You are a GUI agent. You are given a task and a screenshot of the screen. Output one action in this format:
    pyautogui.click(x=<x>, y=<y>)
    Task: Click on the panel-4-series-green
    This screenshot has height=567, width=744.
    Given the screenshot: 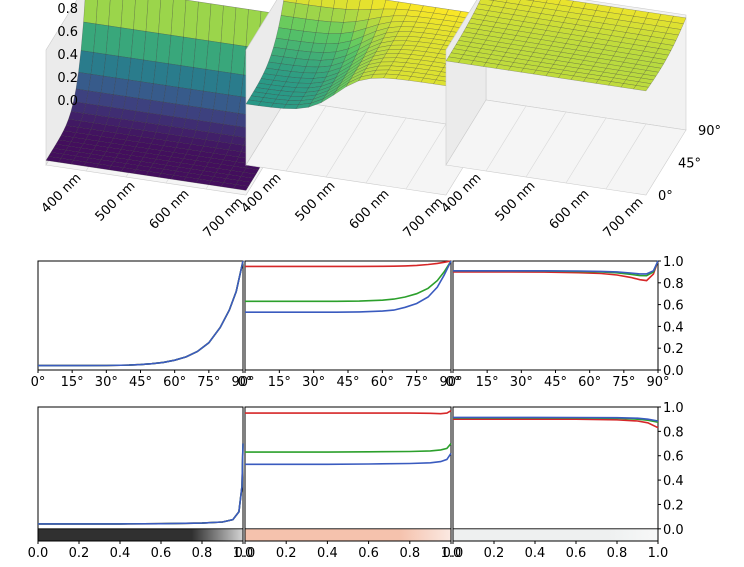 What is the action you would take?
    pyautogui.click(x=141, y=484)
    